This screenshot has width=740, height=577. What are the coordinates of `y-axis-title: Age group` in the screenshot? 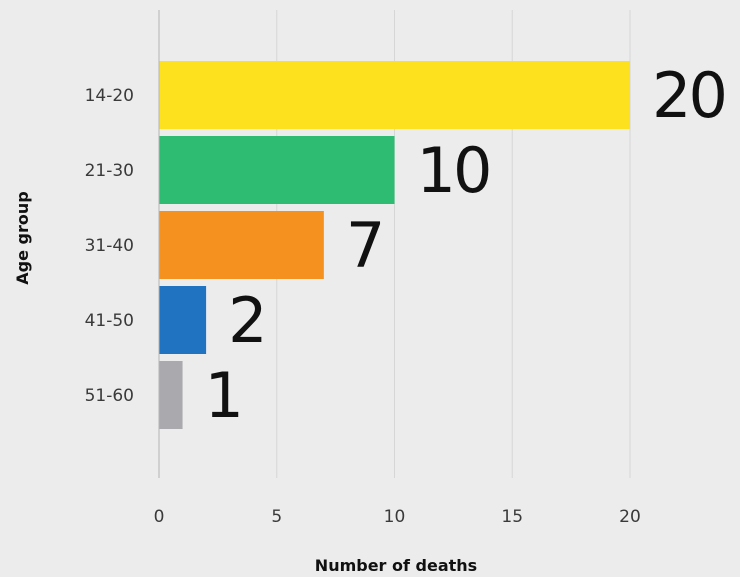 It's located at (22, 237).